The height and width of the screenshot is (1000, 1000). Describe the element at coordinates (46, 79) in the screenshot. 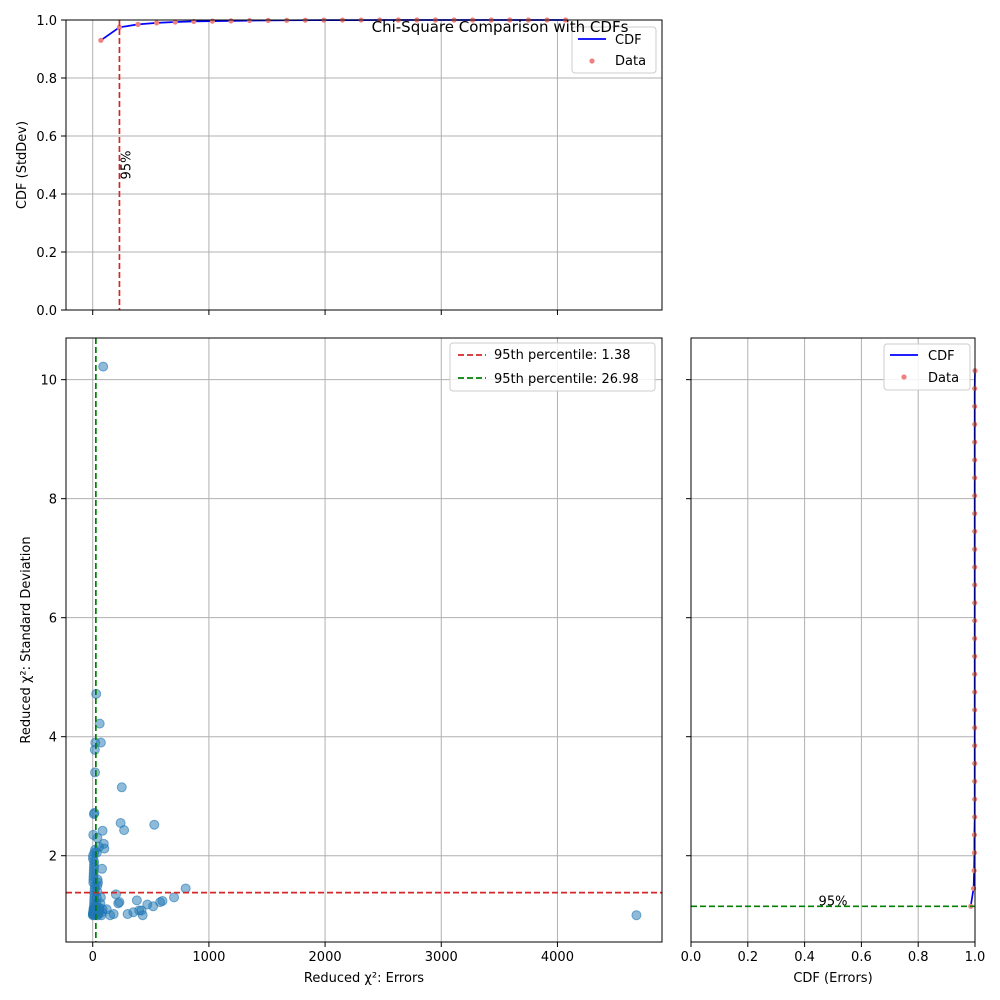

I see `top-y-tick-label: 0.8` at that location.